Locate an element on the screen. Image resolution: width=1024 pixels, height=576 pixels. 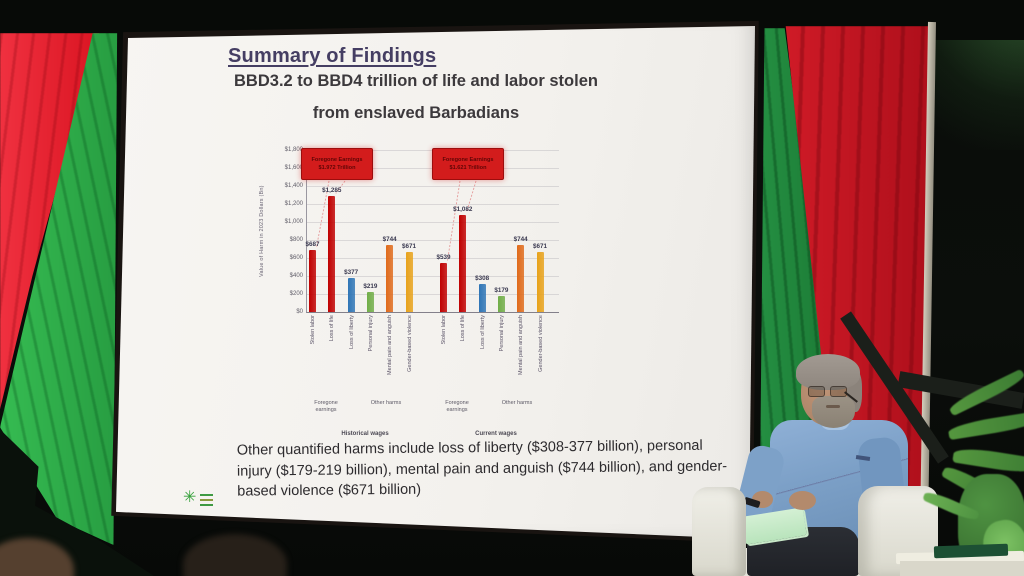
y-axis-title: Value of Harm in 2023 Dollars (Bn) is located at coordinates (262, 231).